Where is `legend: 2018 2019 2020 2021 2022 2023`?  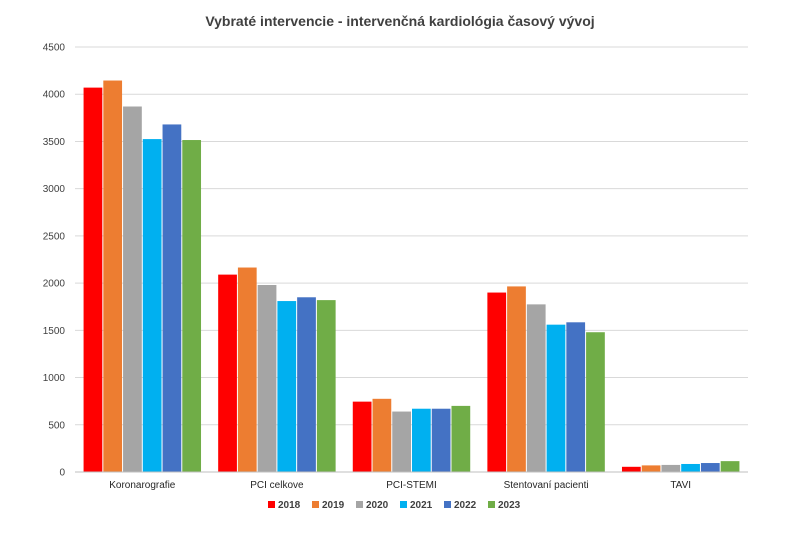 legend: 2018 2019 2020 2021 2022 2023 is located at coordinates (394, 505).